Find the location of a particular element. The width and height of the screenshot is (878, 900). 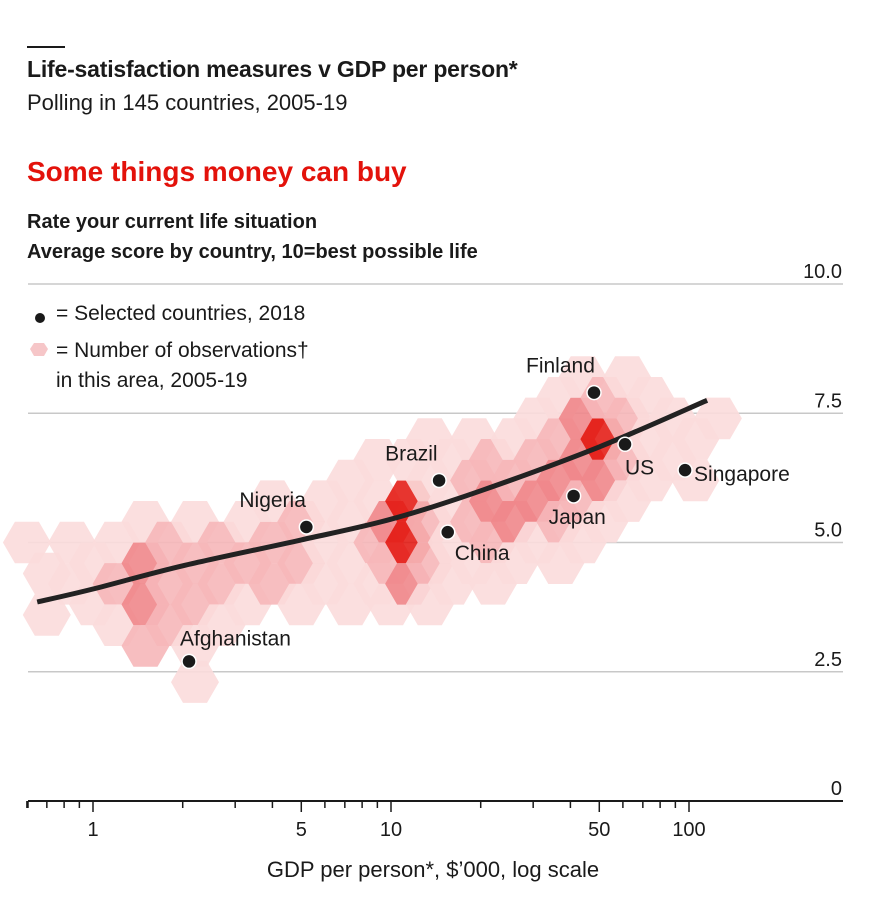

x-tick-label: 10 is located at coordinates (391, 830).